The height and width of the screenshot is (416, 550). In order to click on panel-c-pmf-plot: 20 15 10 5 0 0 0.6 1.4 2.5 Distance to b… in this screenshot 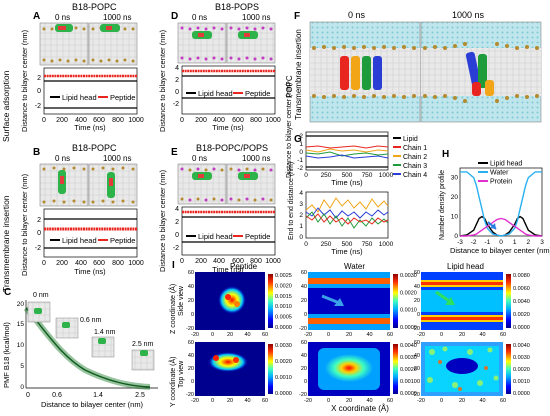, I will do `click(80, 350)`.